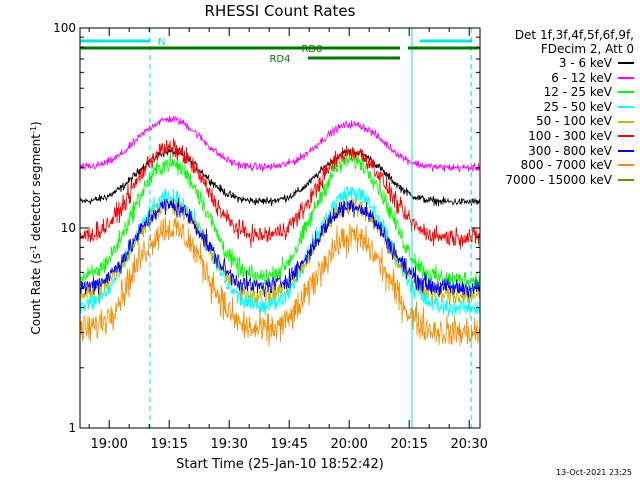 The image size is (640, 480). What do you see at coordinates (68, 228) in the screenshot?
I see `y-tick-label-2: 10` at bounding box center [68, 228].